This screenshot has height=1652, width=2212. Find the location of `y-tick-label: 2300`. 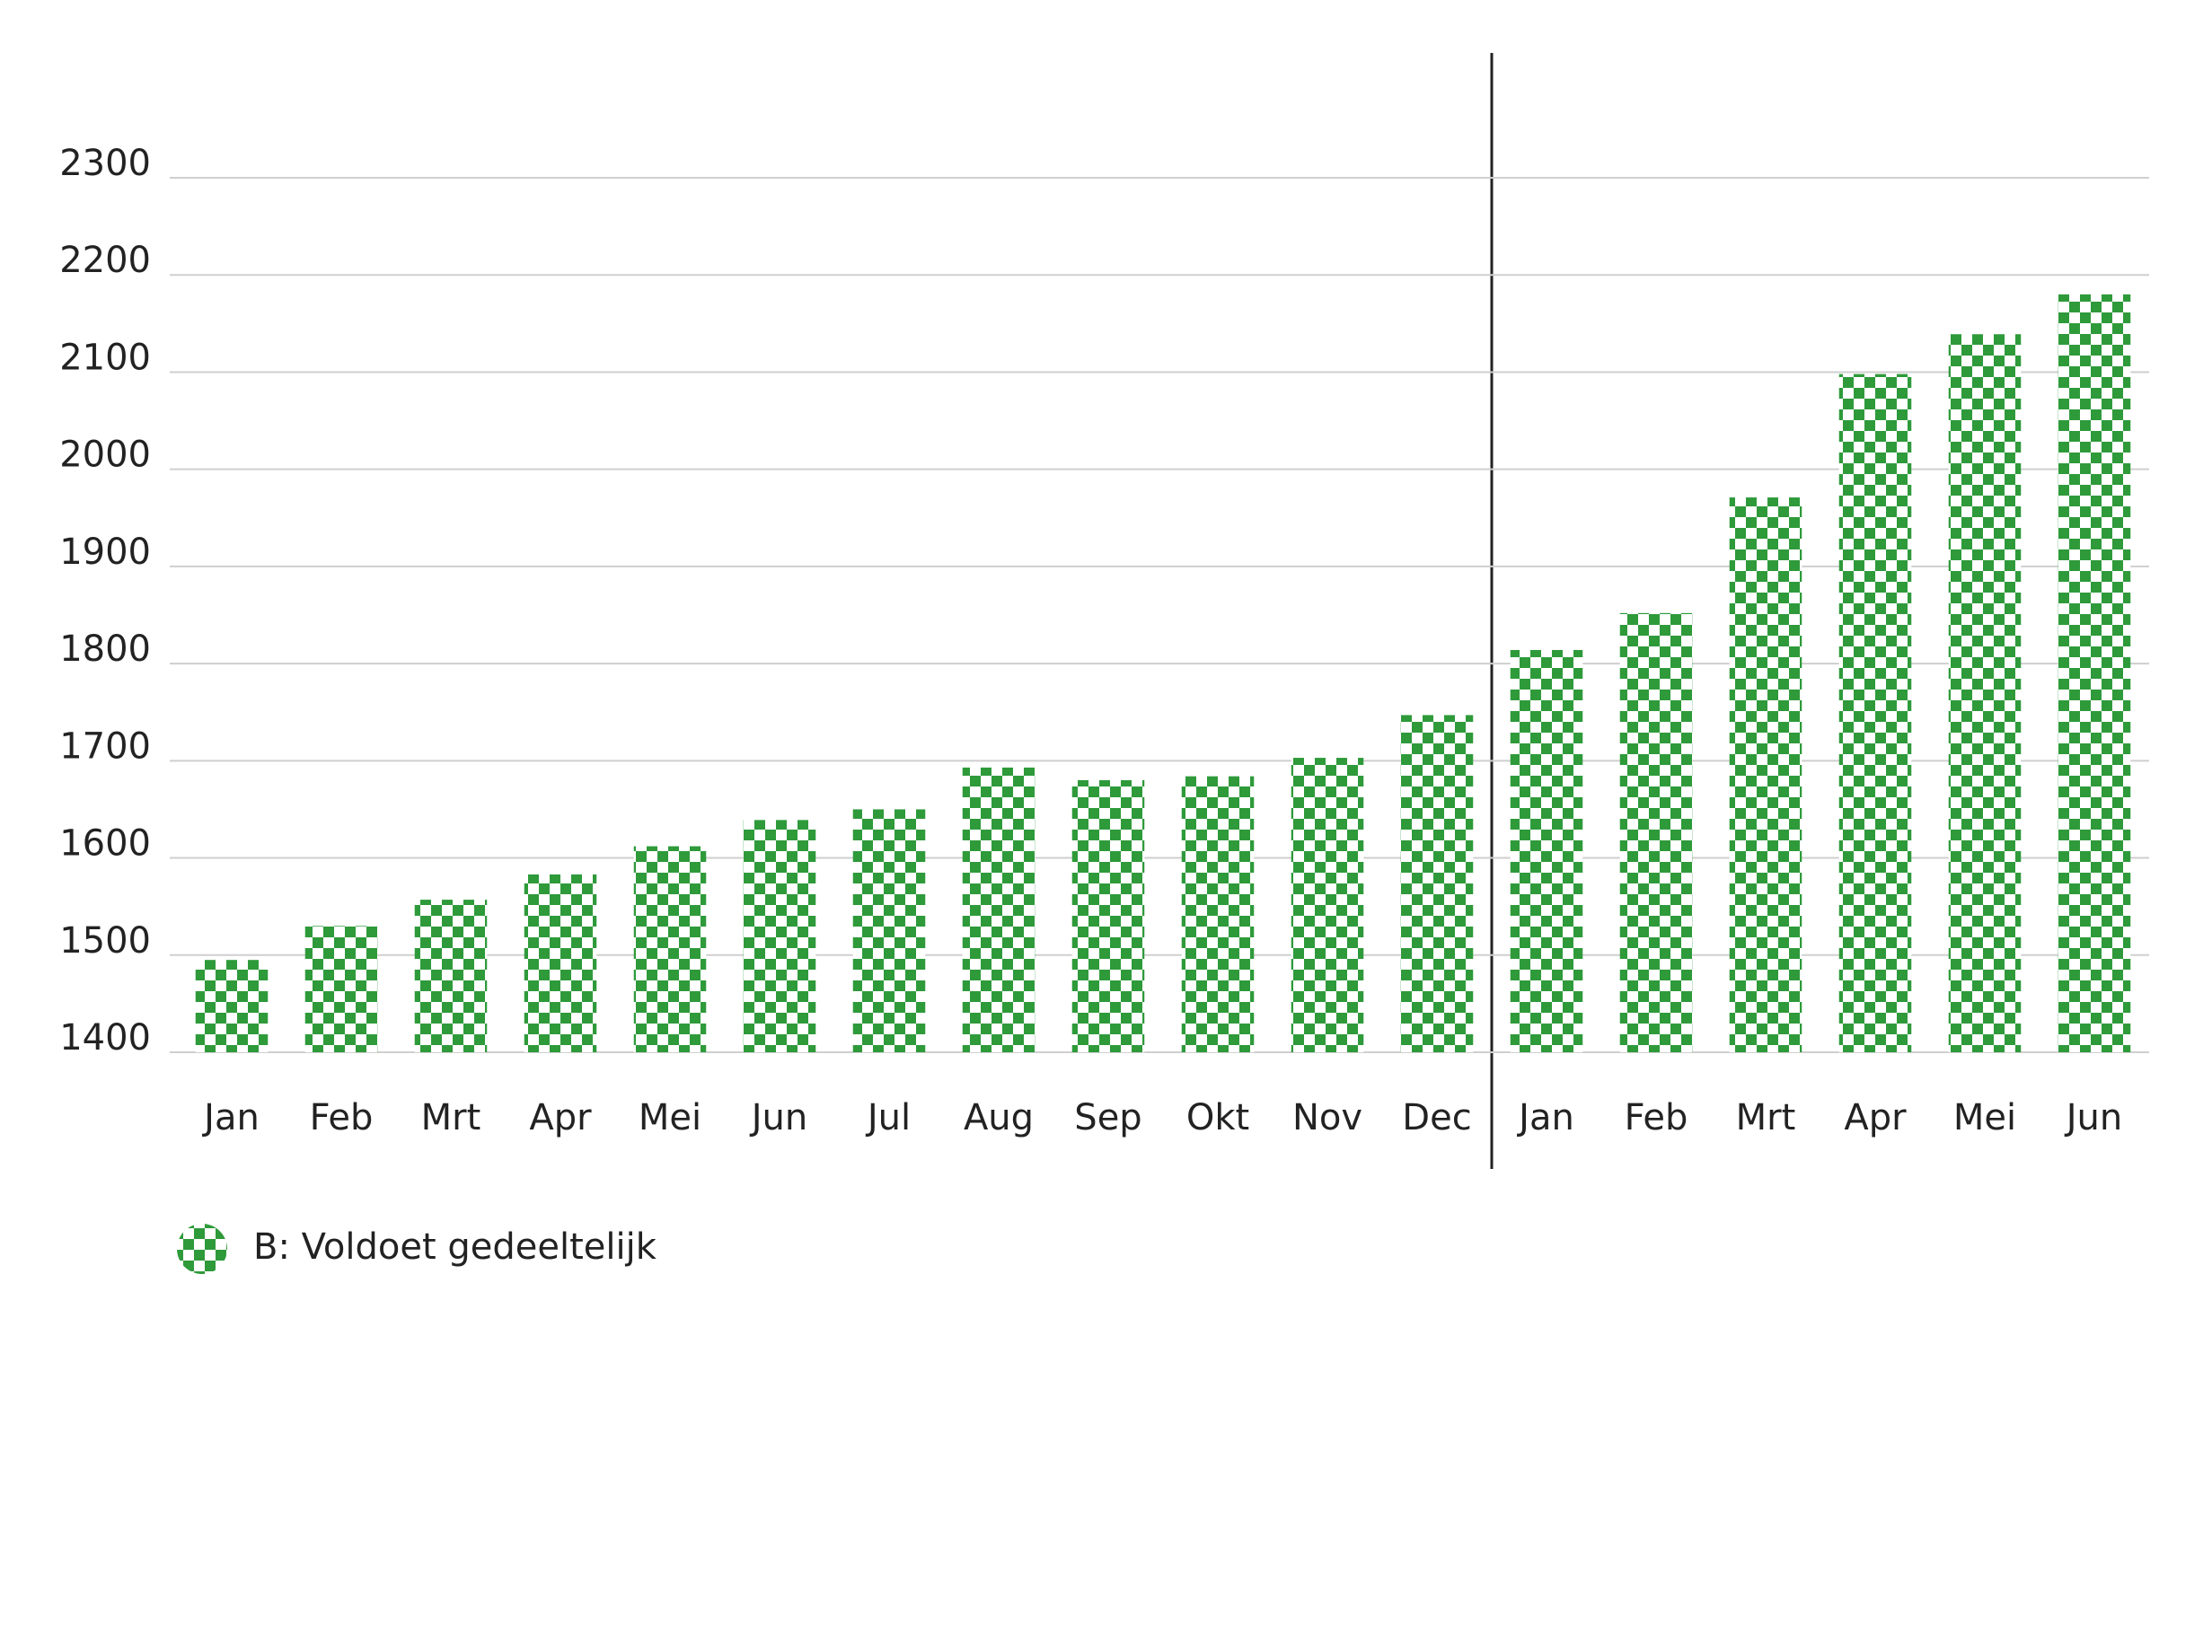

y-tick-label: 2300 is located at coordinates (105, 164).